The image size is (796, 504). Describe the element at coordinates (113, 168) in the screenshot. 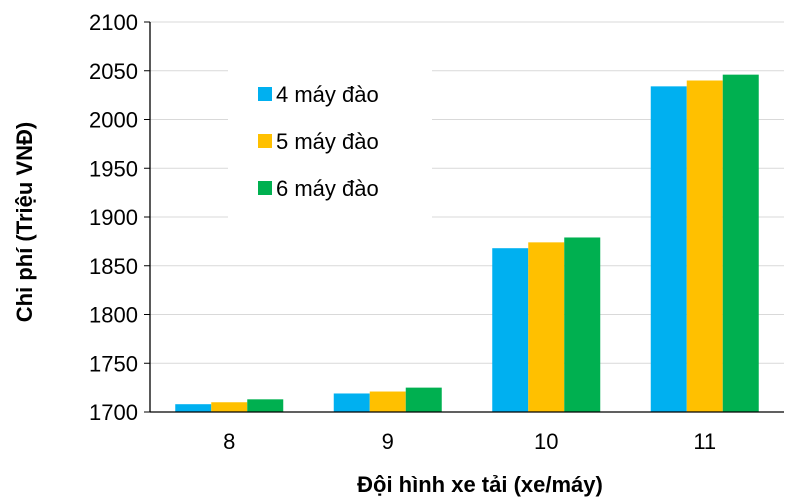

I see `y-tick-label: 1950` at that location.